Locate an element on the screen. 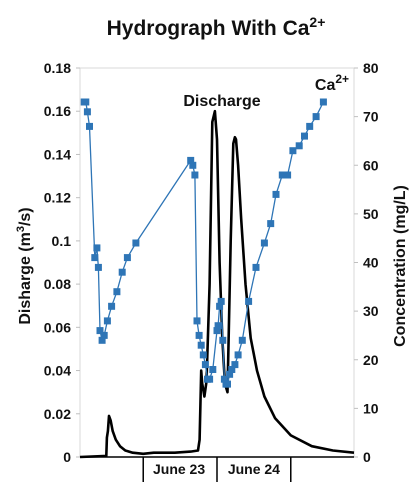 The image size is (414, 484). left-tick-label: 0.02 is located at coordinates (57, 414).